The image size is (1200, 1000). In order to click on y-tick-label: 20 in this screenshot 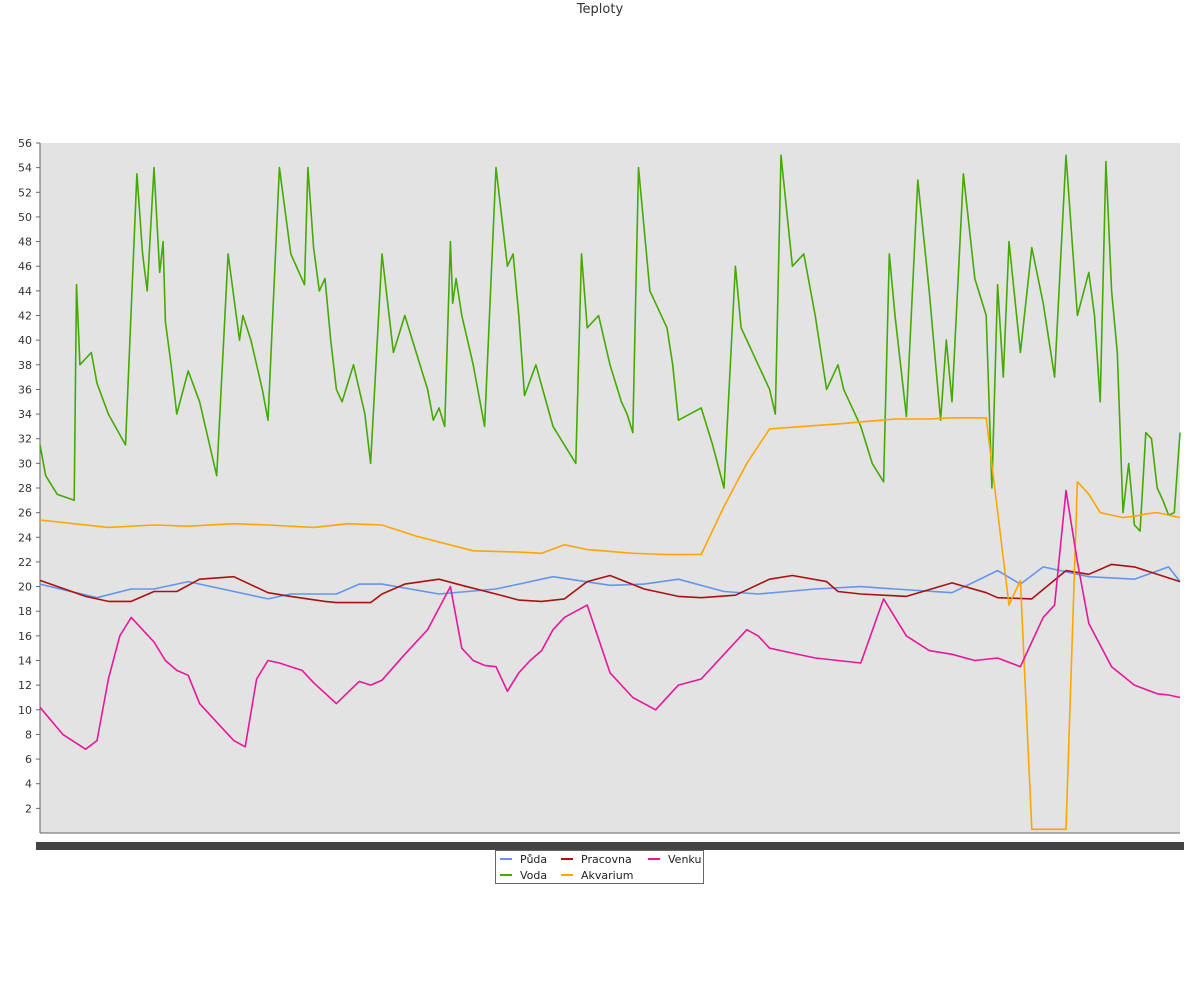, I will do `click(25, 587)`.